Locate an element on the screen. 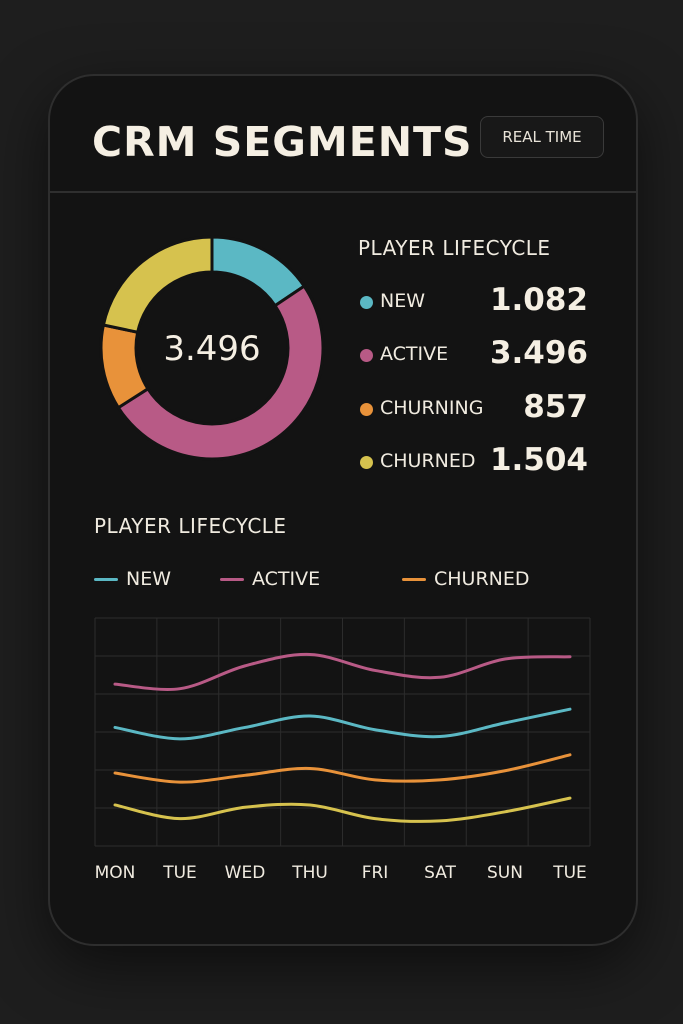 This screenshot has width=683, height=1024. line-legend-label-active: ACTIVE is located at coordinates (286, 579).